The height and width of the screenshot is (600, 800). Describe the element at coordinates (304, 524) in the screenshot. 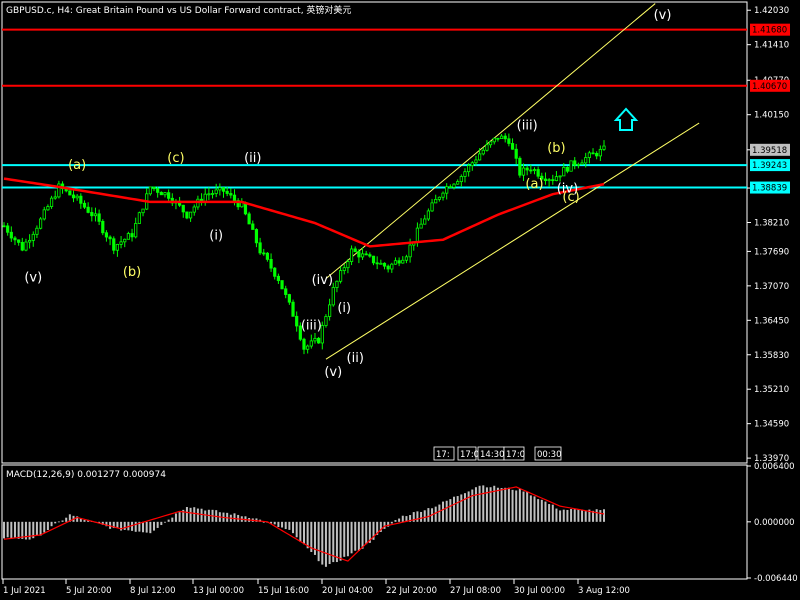

I see `macd-signal-line` at that location.